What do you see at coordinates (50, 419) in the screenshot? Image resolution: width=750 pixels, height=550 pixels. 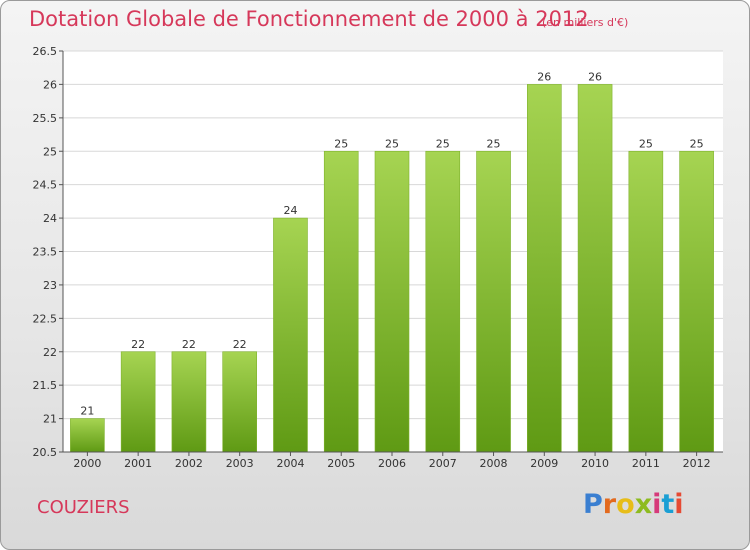 I see `y-tick-label: 21` at bounding box center [50, 419].